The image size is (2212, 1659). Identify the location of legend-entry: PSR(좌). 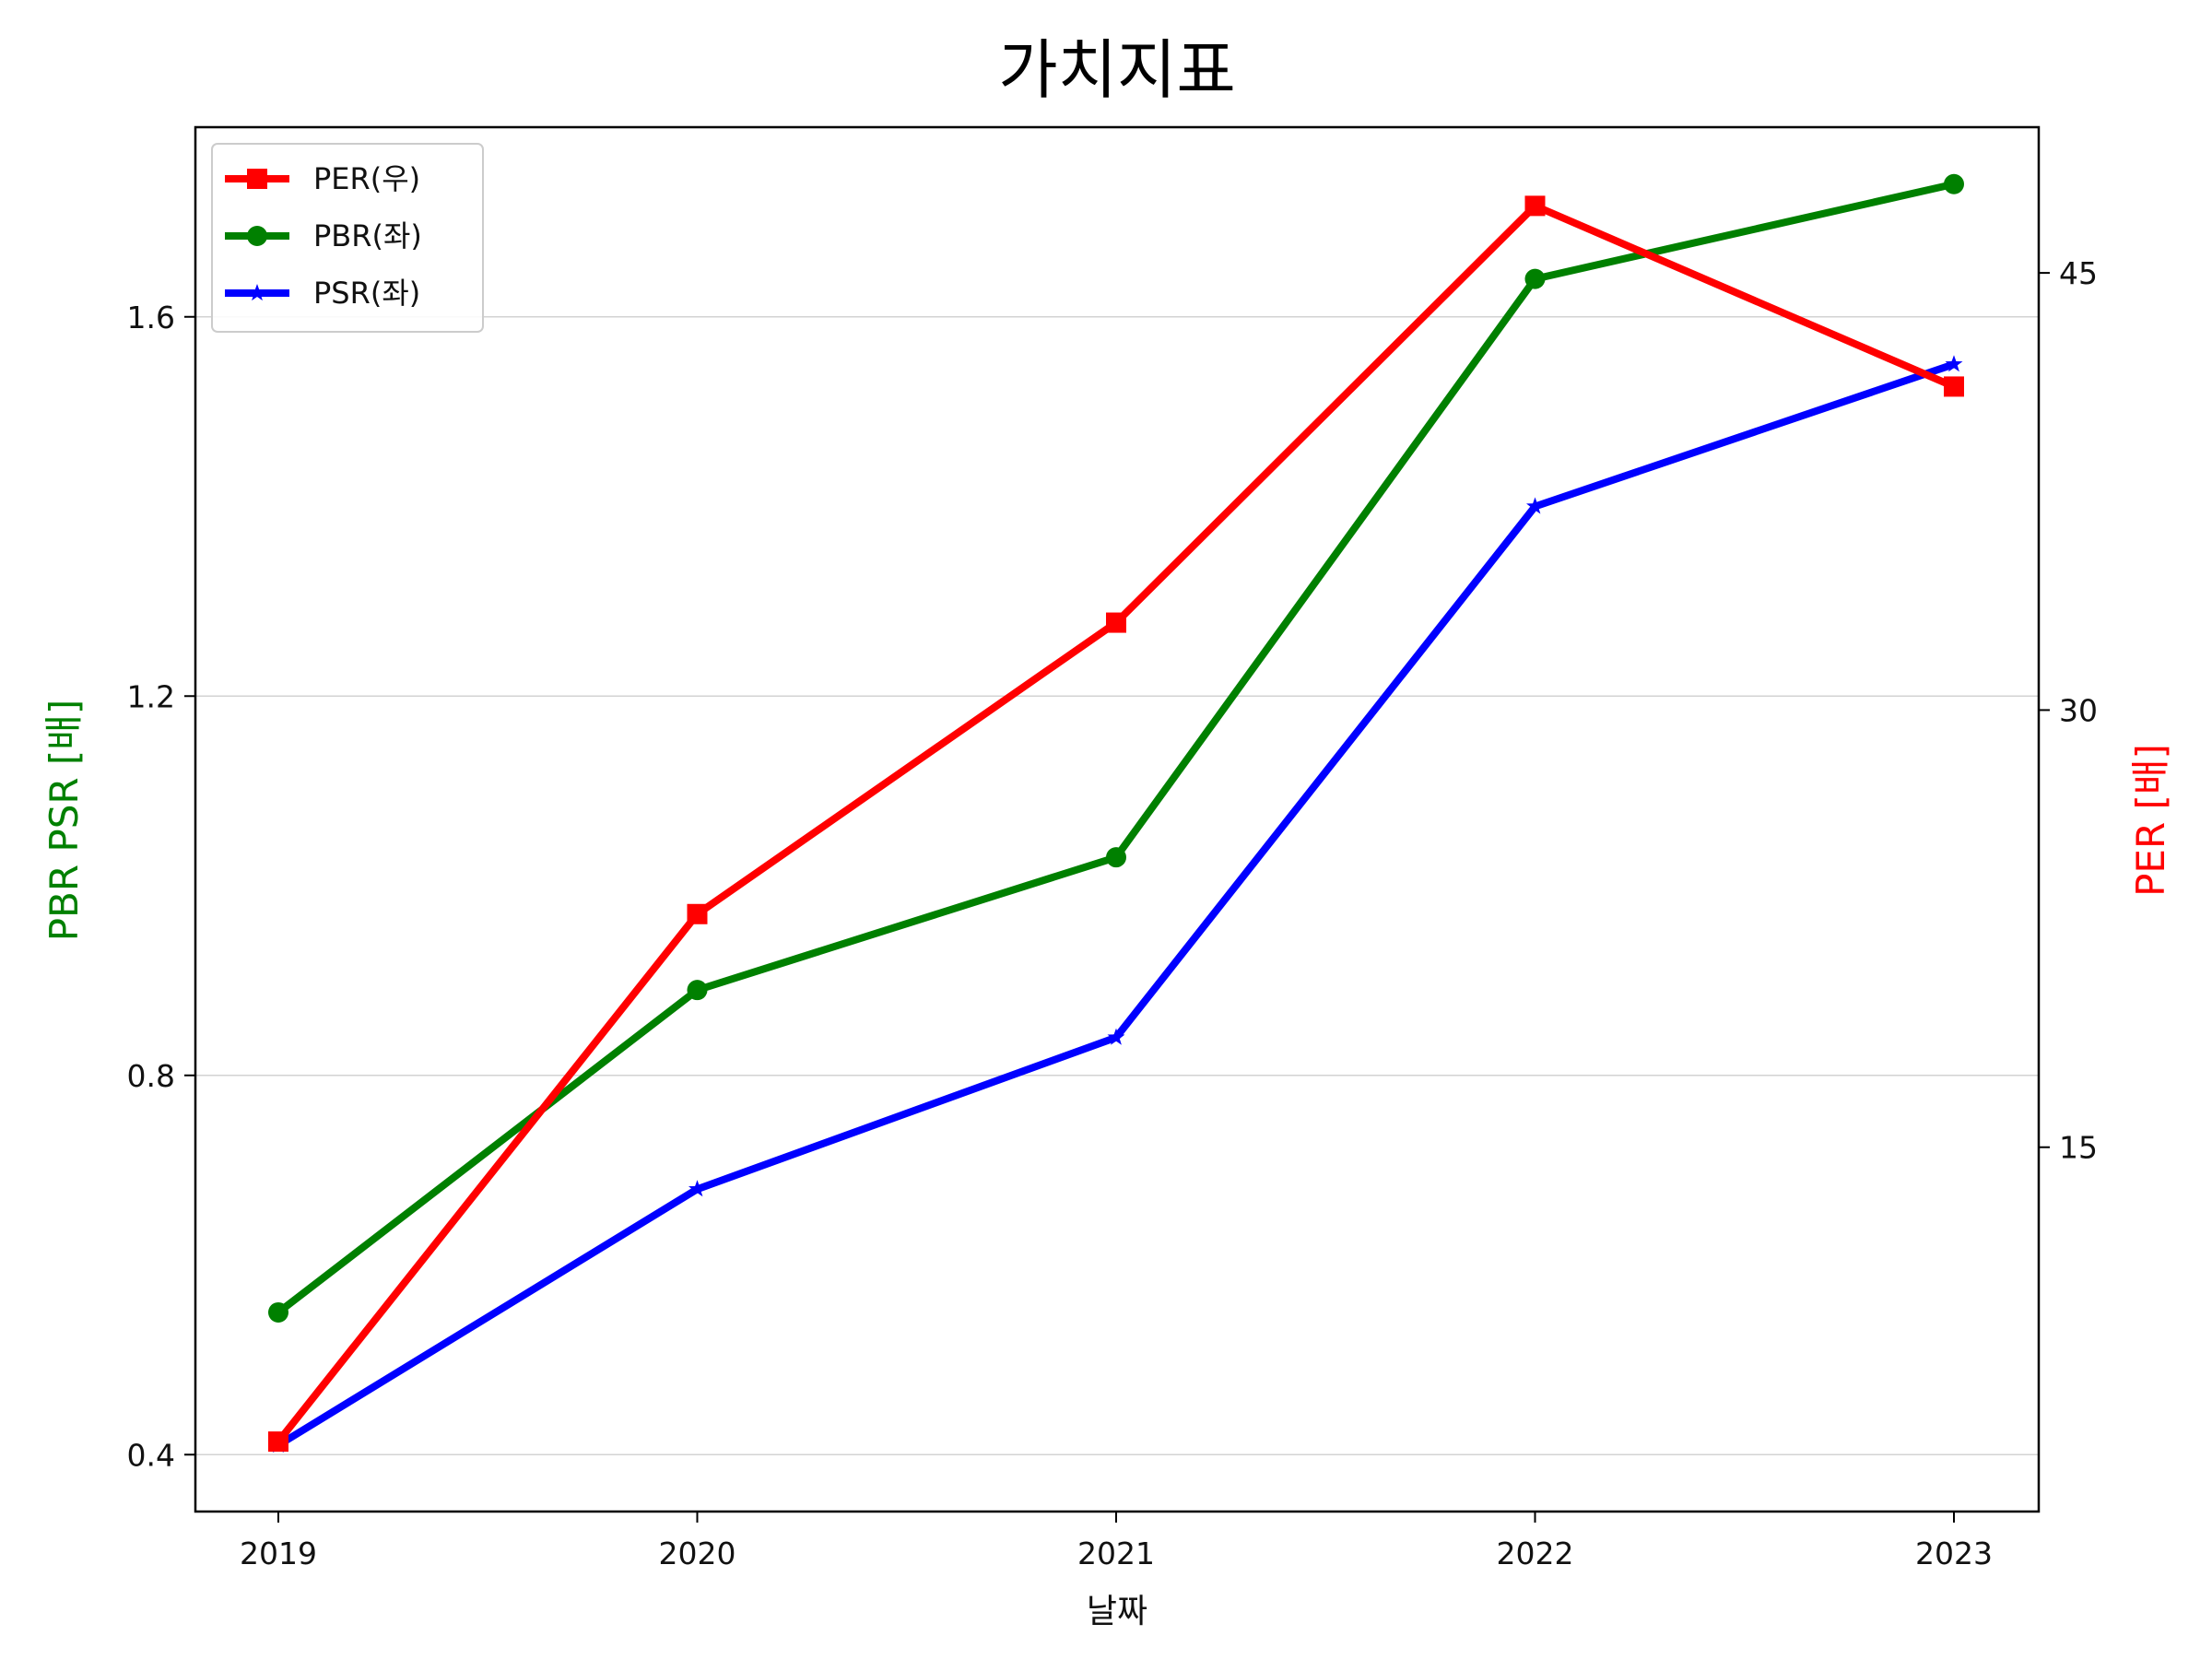
(322, 293).